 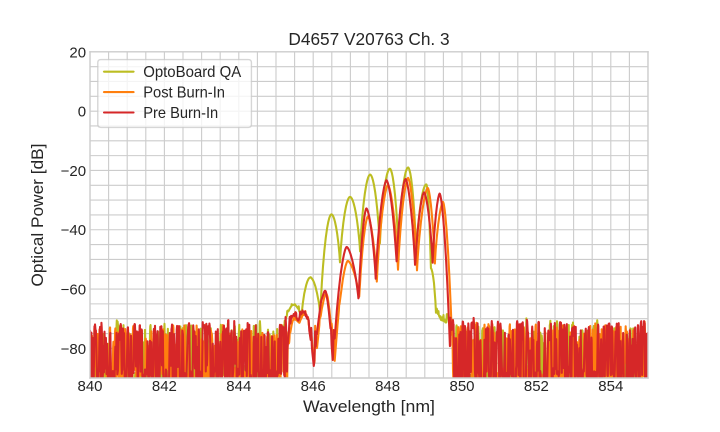 I want to click on svg-text: 20, so click(x=77, y=52).